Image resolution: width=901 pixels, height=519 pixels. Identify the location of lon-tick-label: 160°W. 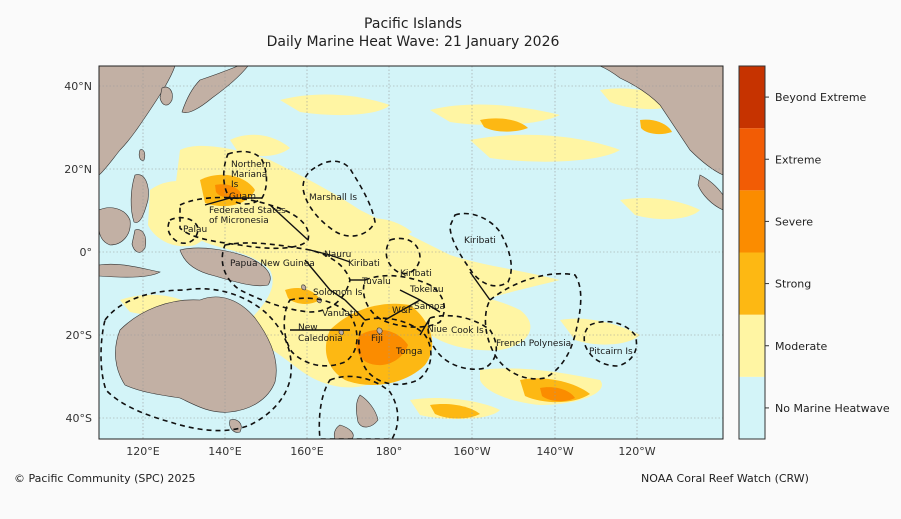
(471, 451).